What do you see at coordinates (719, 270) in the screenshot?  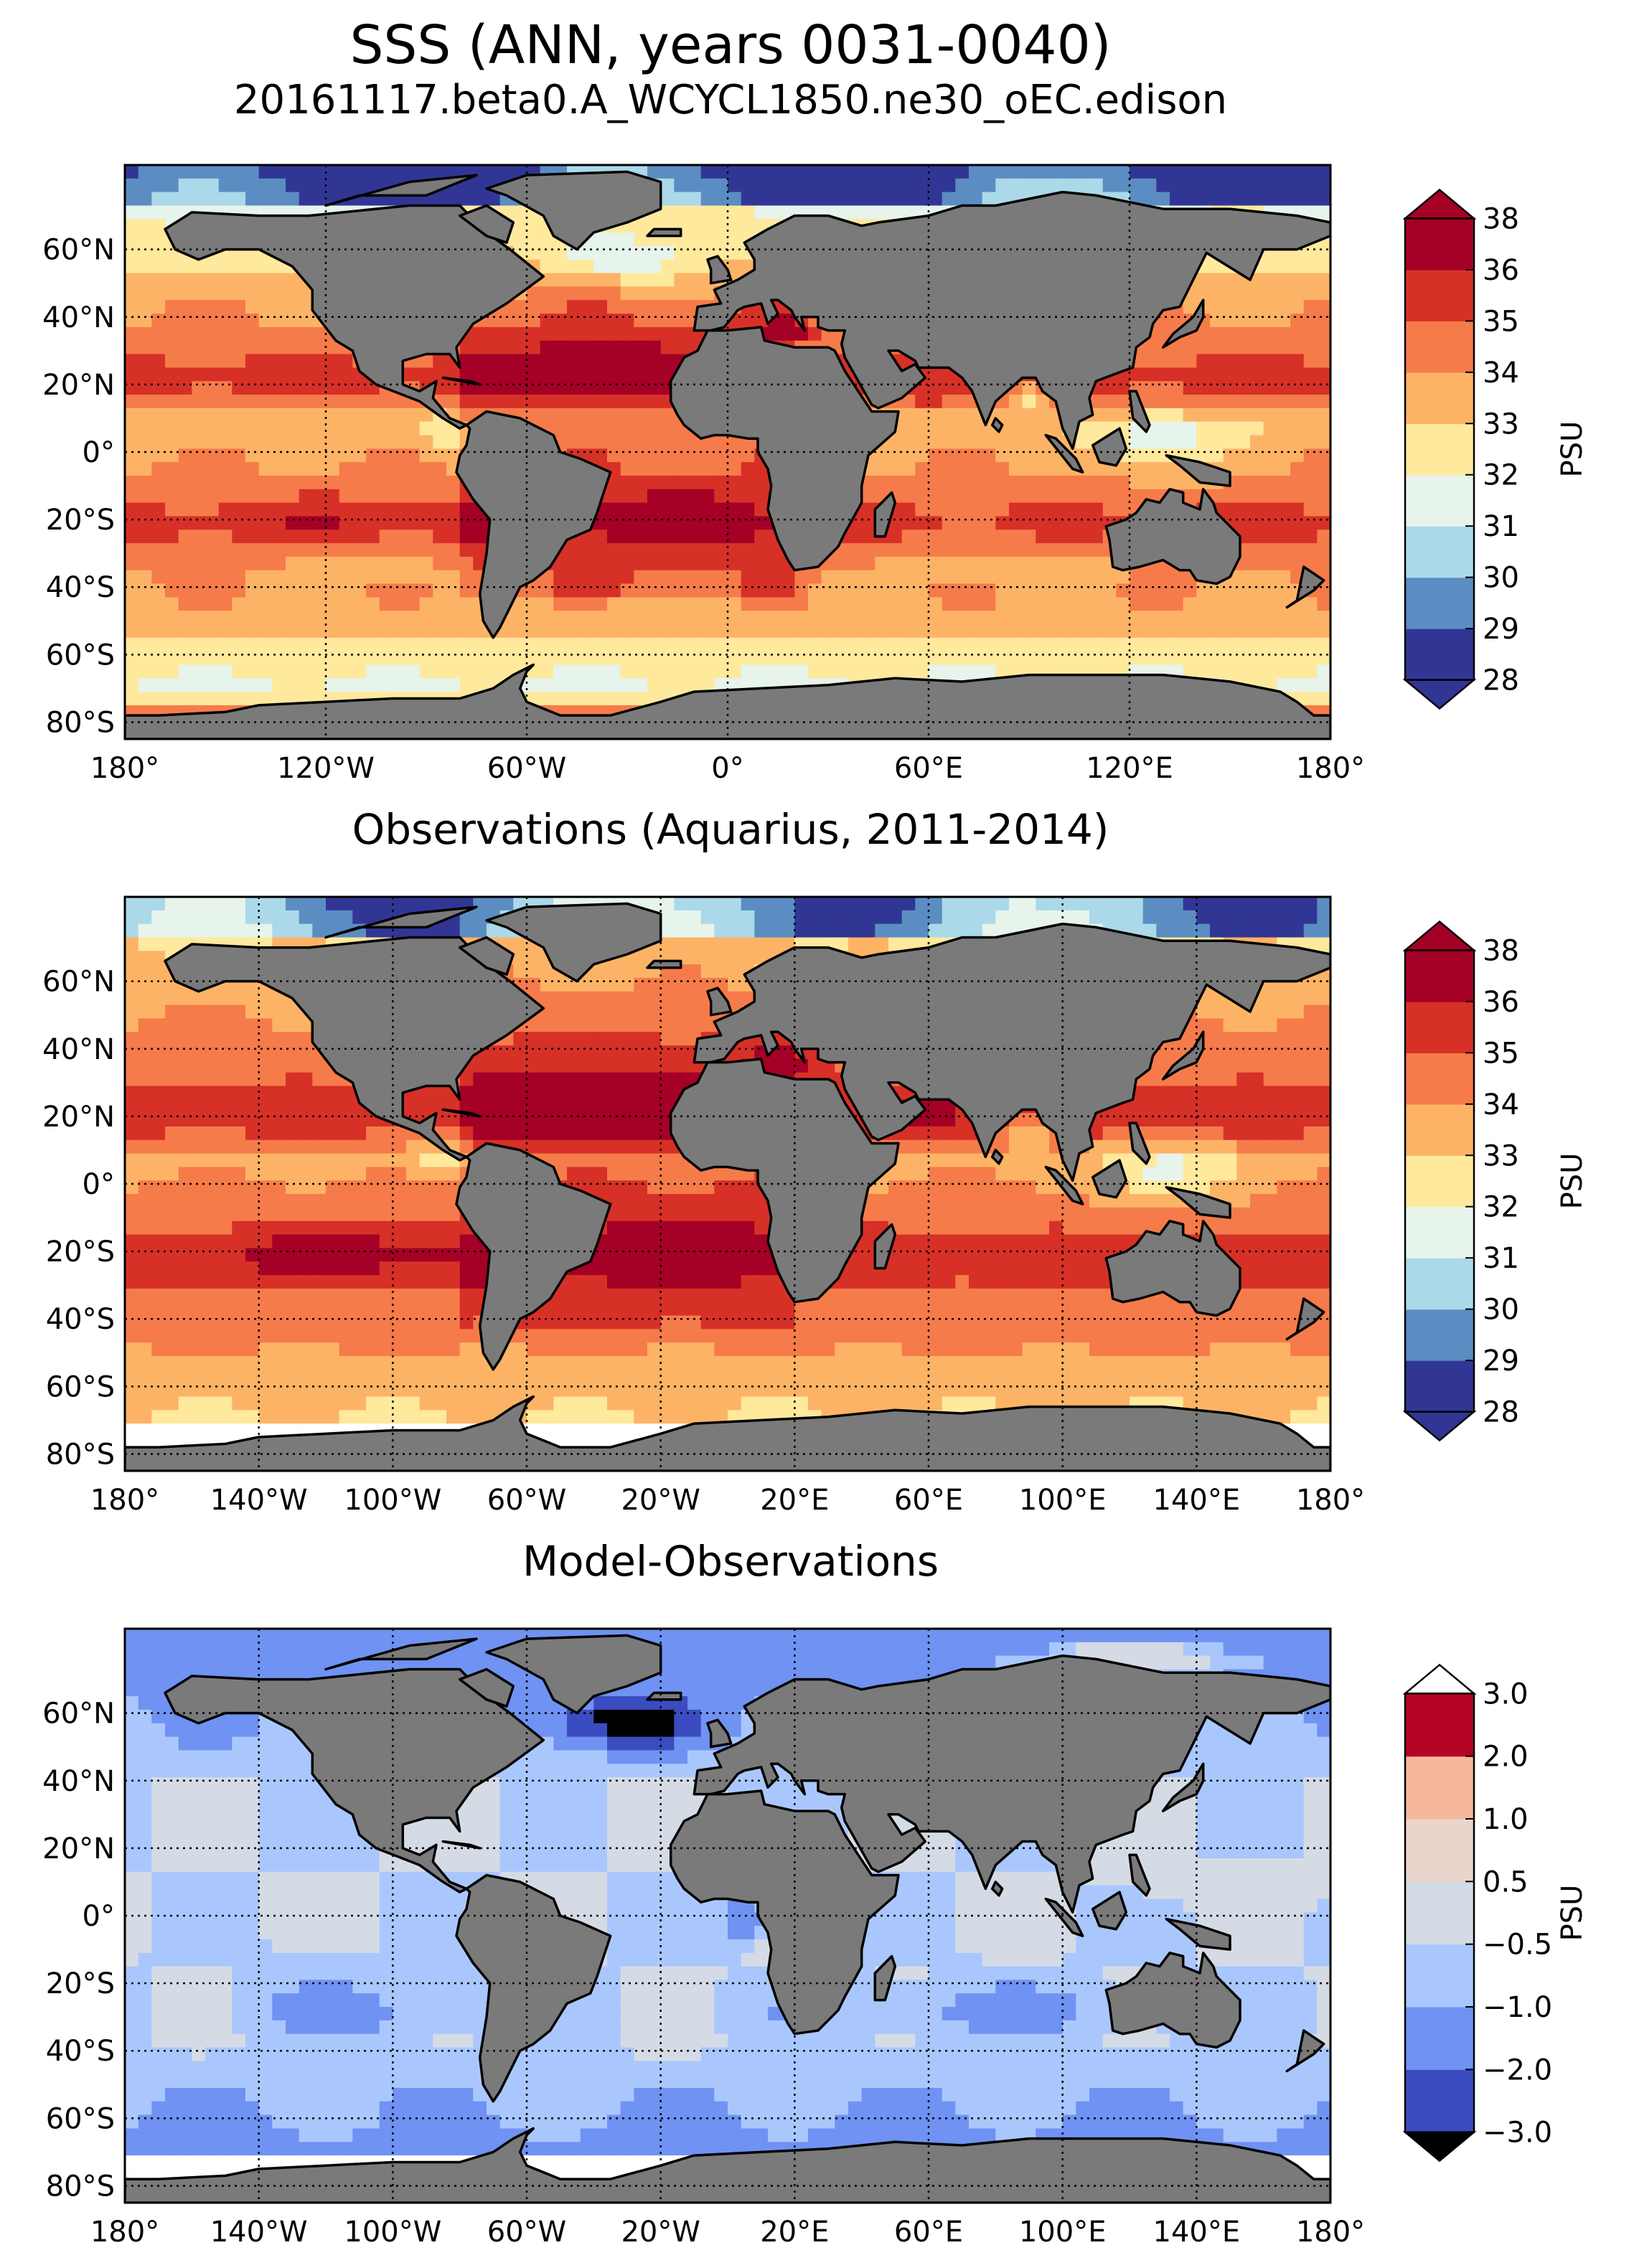 I see `land-britain` at bounding box center [719, 270].